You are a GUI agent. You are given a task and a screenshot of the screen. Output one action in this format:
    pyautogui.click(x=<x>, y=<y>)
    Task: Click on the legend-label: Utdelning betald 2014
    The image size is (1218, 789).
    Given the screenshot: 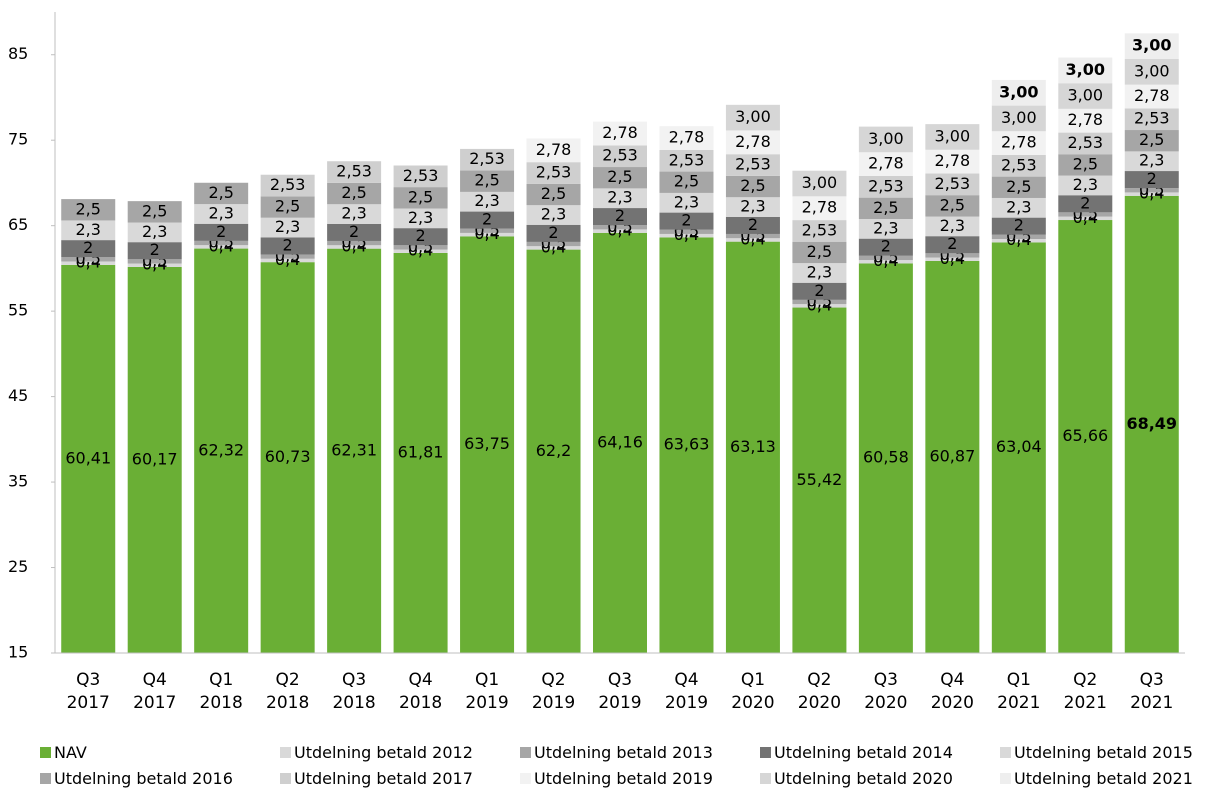 What is the action you would take?
    pyautogui.click(x=863, y=752)
    